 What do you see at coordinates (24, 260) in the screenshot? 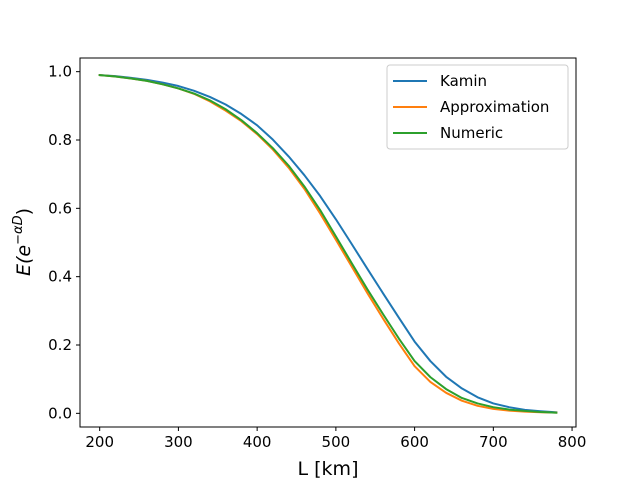
I see `y-axis-label-prefix: E(e` at bounding box center [24, 260].